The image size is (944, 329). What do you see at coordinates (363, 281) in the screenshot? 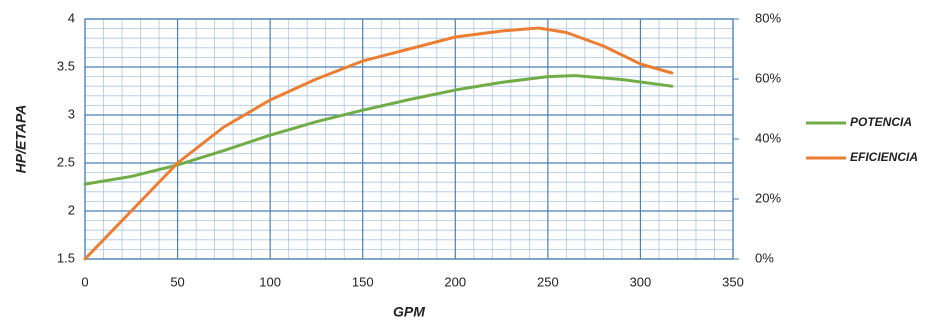
I see `x-tick-label: 150` at bounding box center [363, 281].